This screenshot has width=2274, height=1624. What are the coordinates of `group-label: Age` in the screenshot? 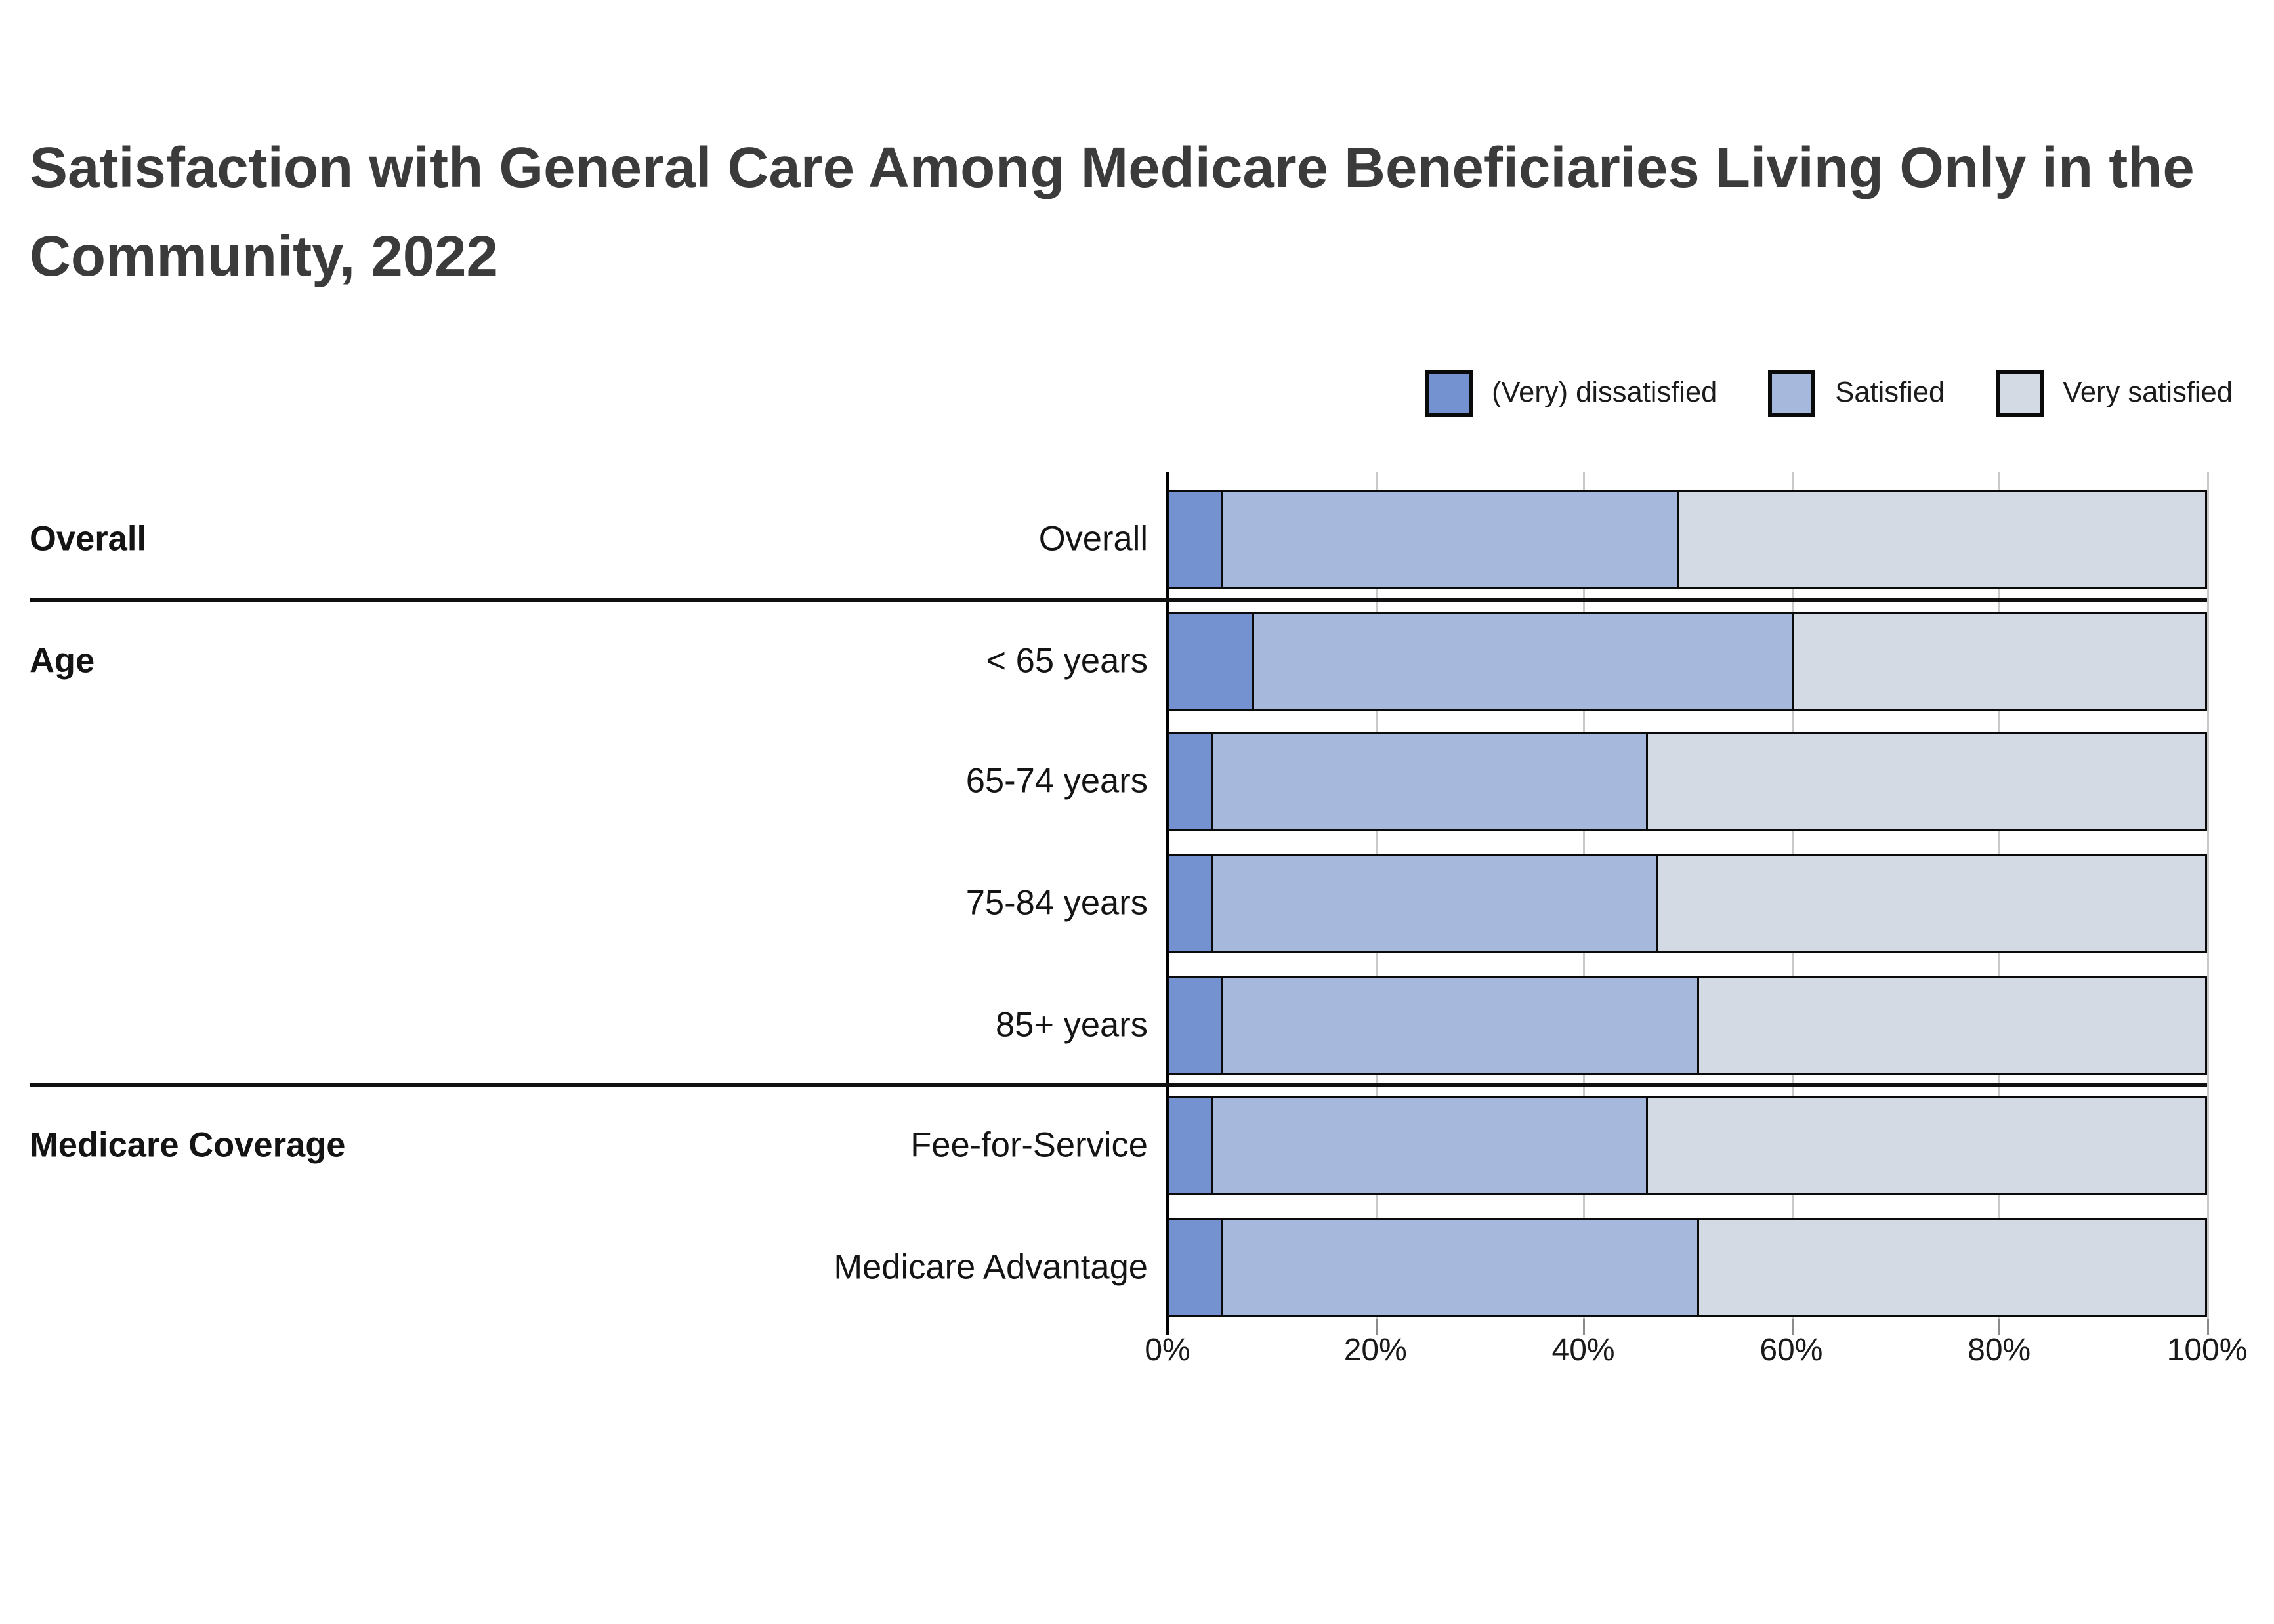 It's located at (62, 660).